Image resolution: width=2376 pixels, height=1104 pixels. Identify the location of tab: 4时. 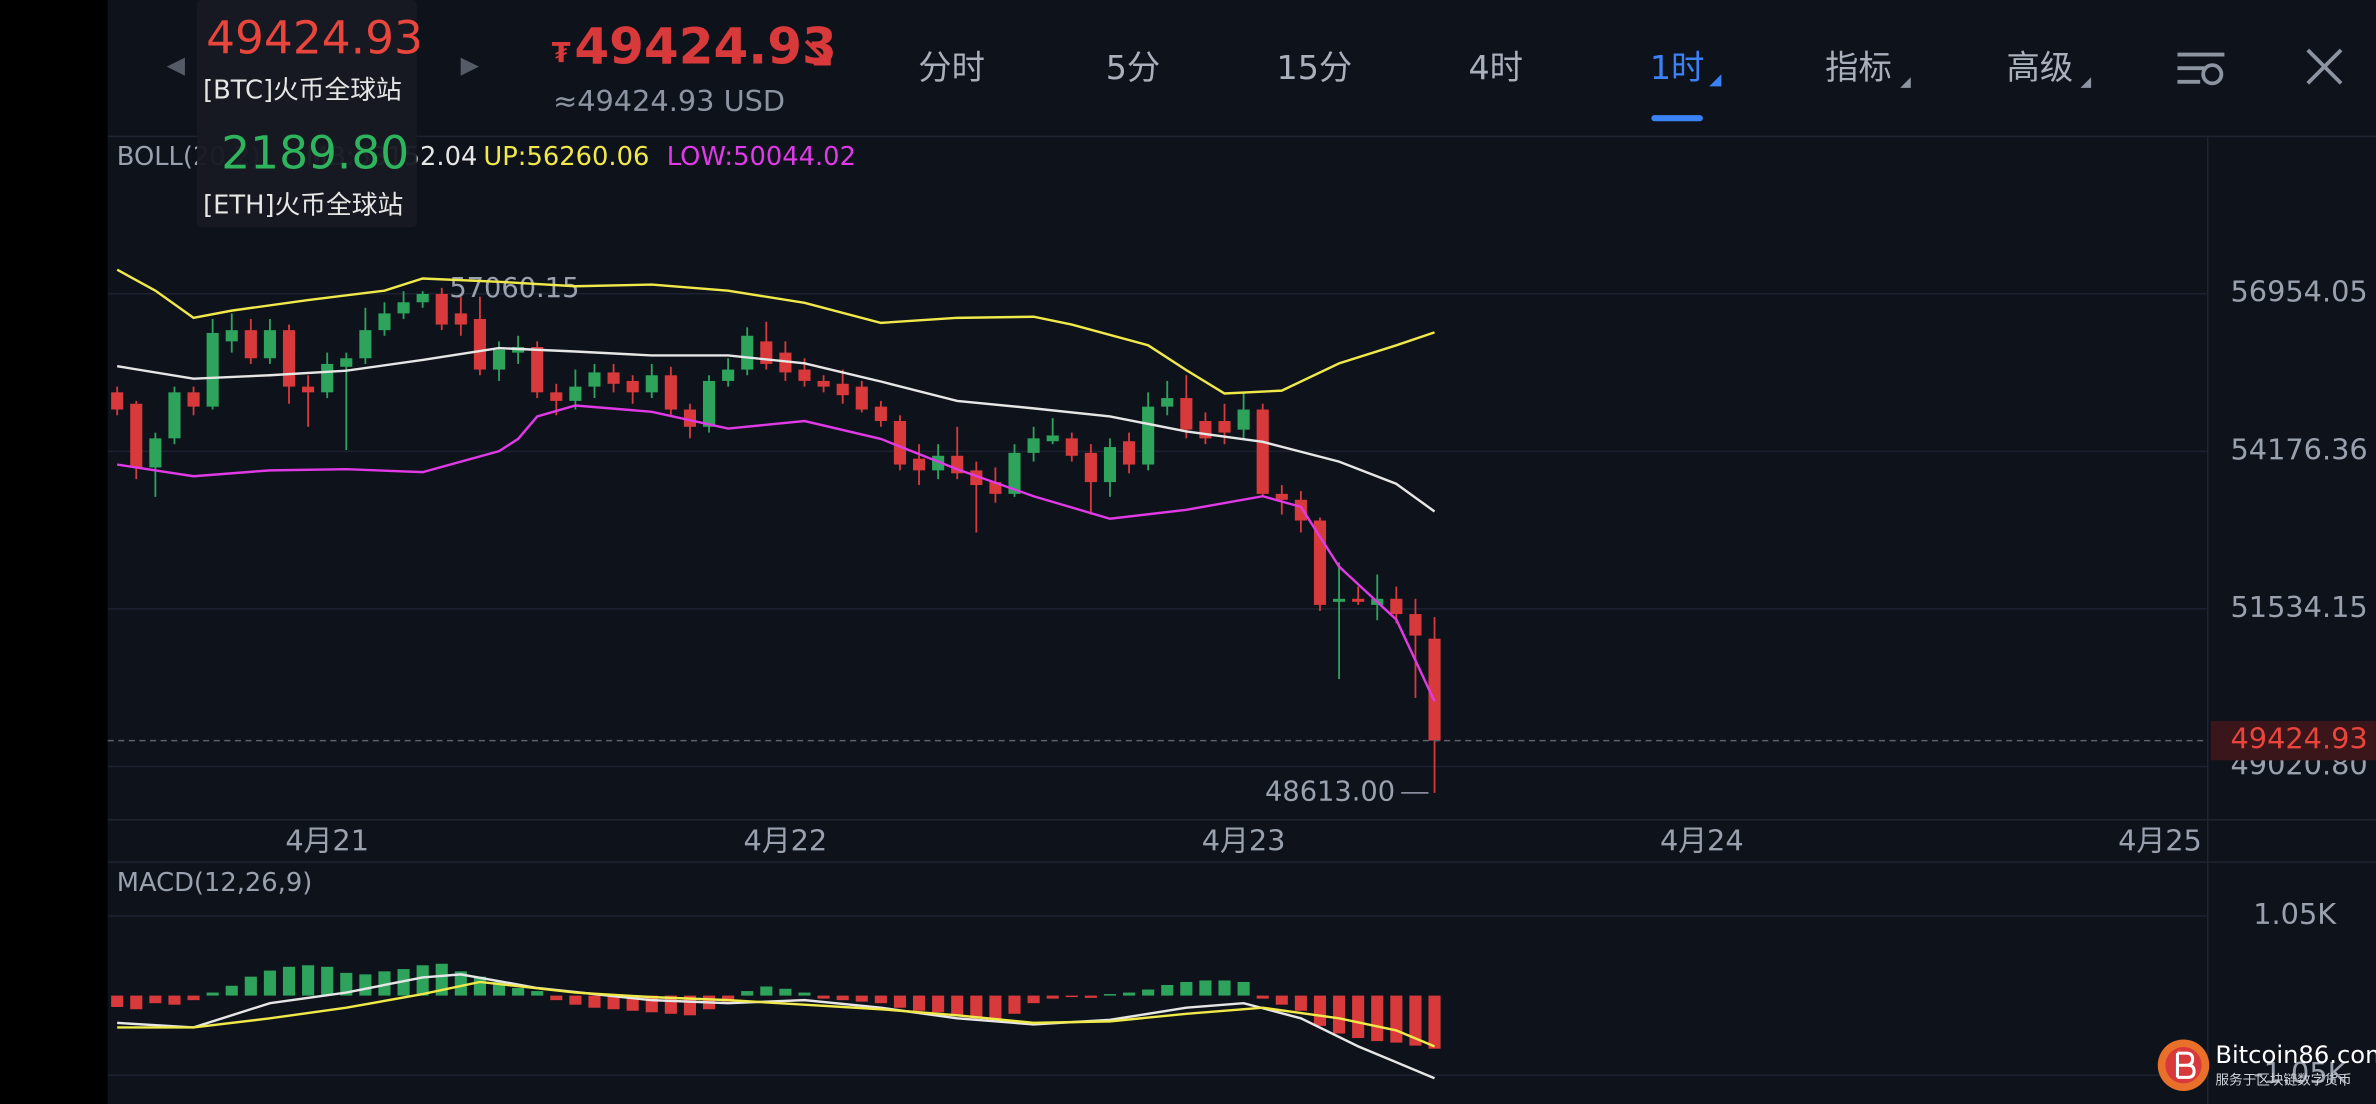
(1495, 67).